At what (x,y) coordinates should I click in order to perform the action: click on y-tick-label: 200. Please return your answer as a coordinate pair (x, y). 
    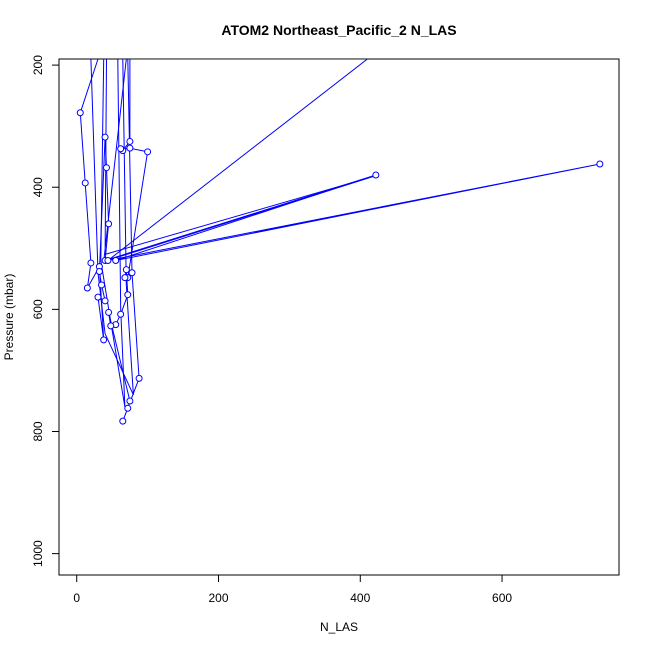
    Looking at the image, I should click on (38, 65).